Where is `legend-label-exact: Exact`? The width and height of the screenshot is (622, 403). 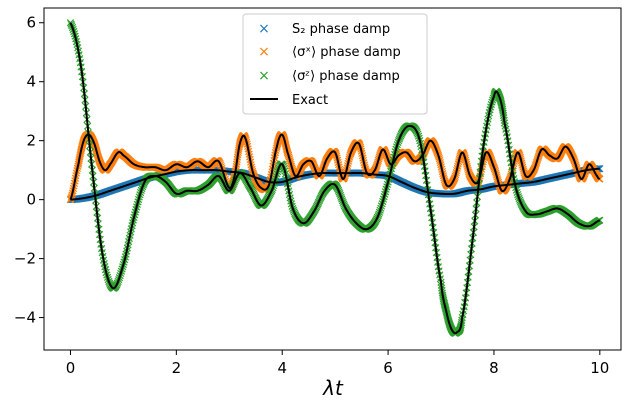 legend-label-exact: Exact is located at coordinates (310, 100).